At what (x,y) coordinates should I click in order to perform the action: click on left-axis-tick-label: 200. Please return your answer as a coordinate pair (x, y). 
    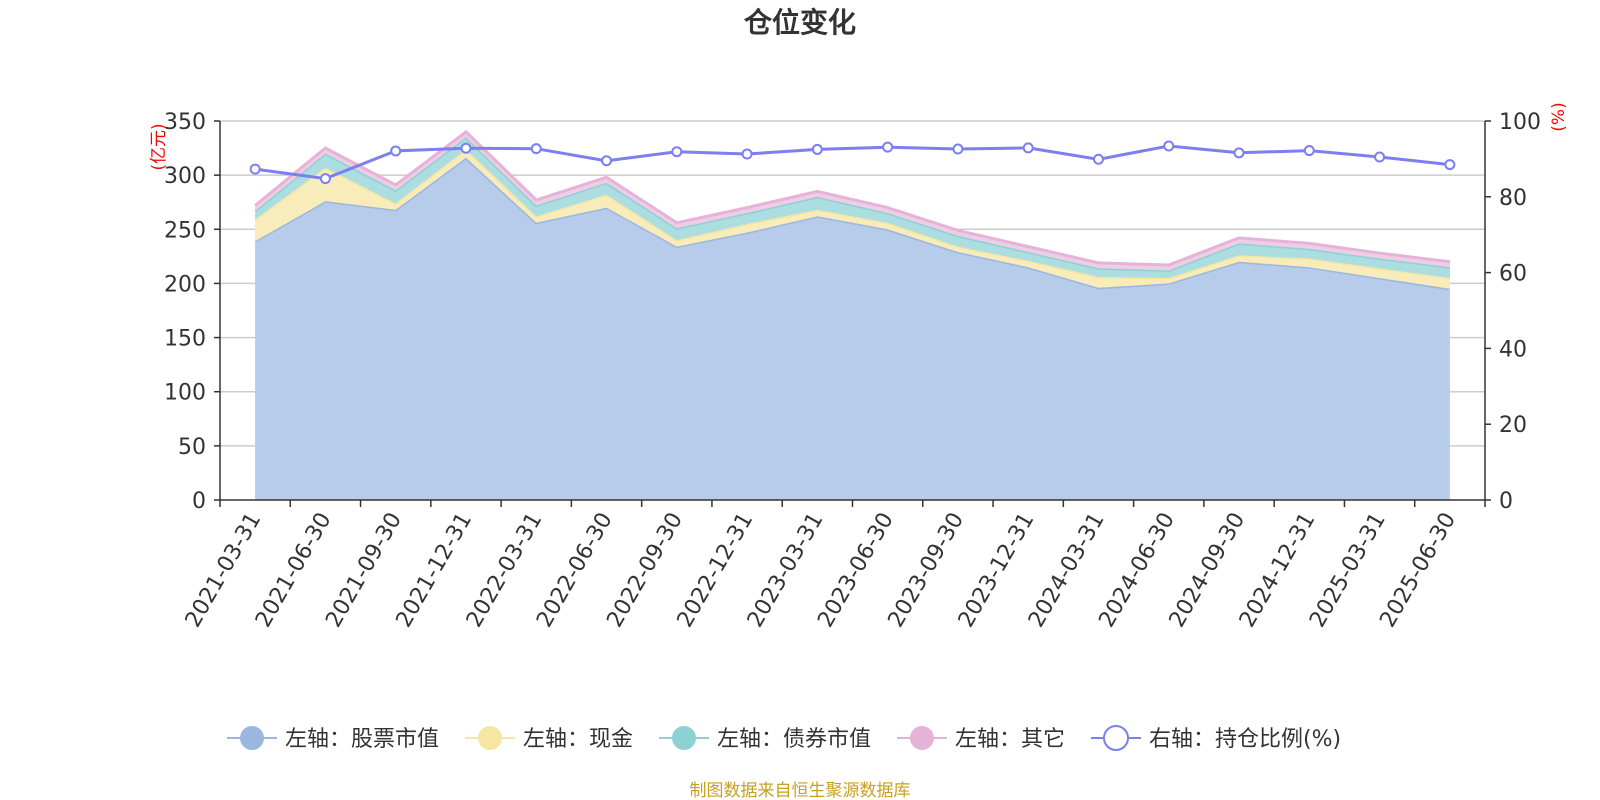
    Looking at the image, I should click on (185, 284).